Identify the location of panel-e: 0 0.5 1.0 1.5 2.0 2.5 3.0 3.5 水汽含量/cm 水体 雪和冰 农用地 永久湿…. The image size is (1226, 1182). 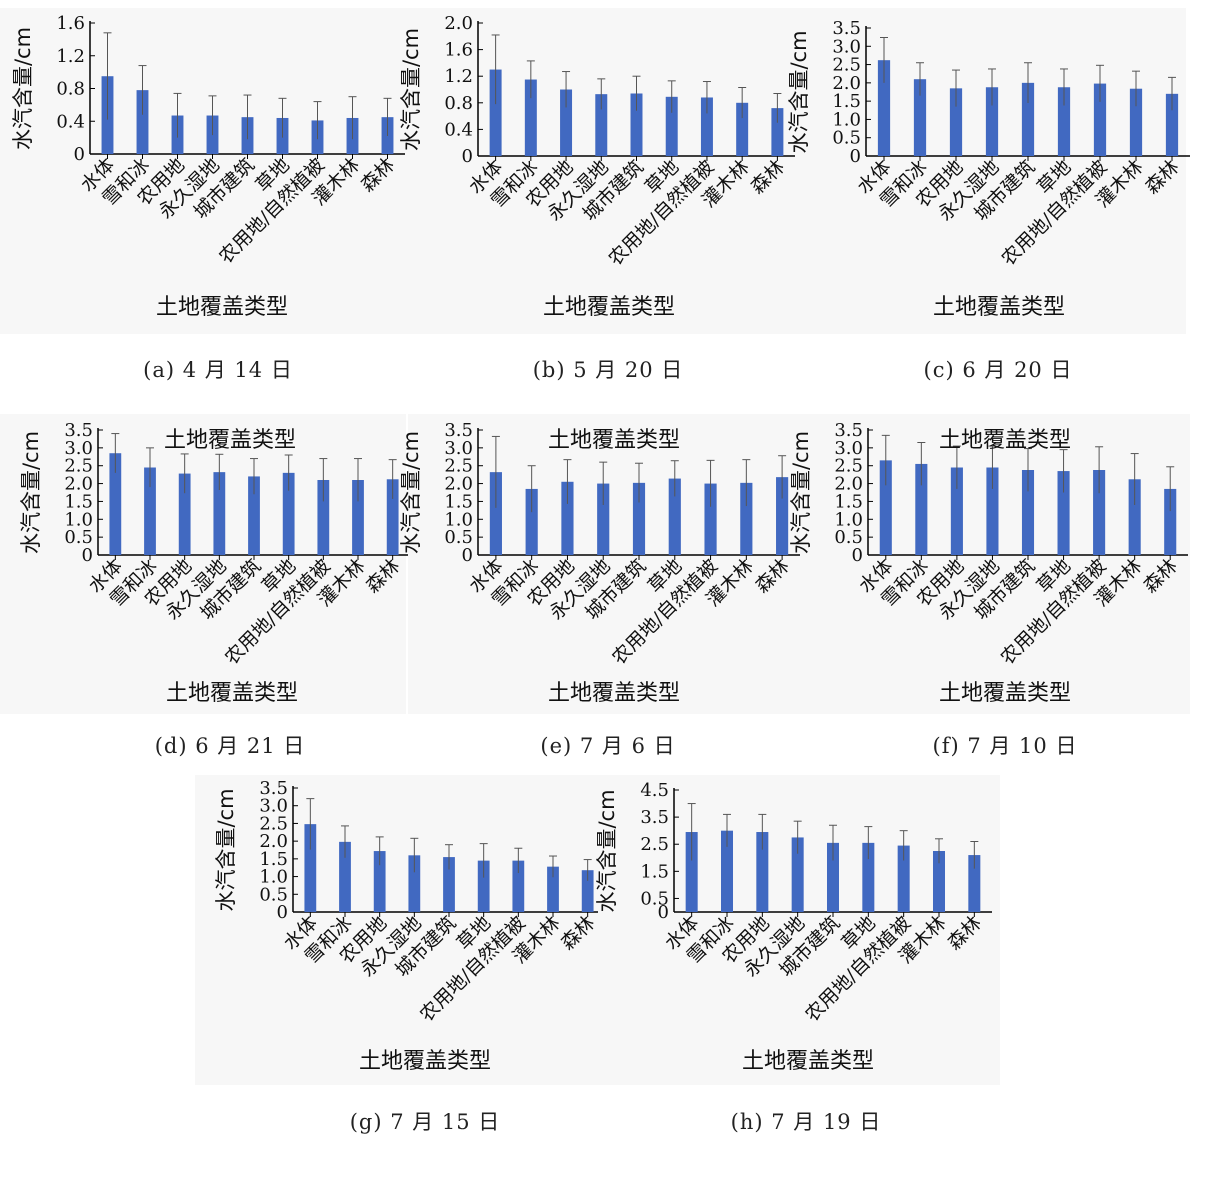
(600, 564).